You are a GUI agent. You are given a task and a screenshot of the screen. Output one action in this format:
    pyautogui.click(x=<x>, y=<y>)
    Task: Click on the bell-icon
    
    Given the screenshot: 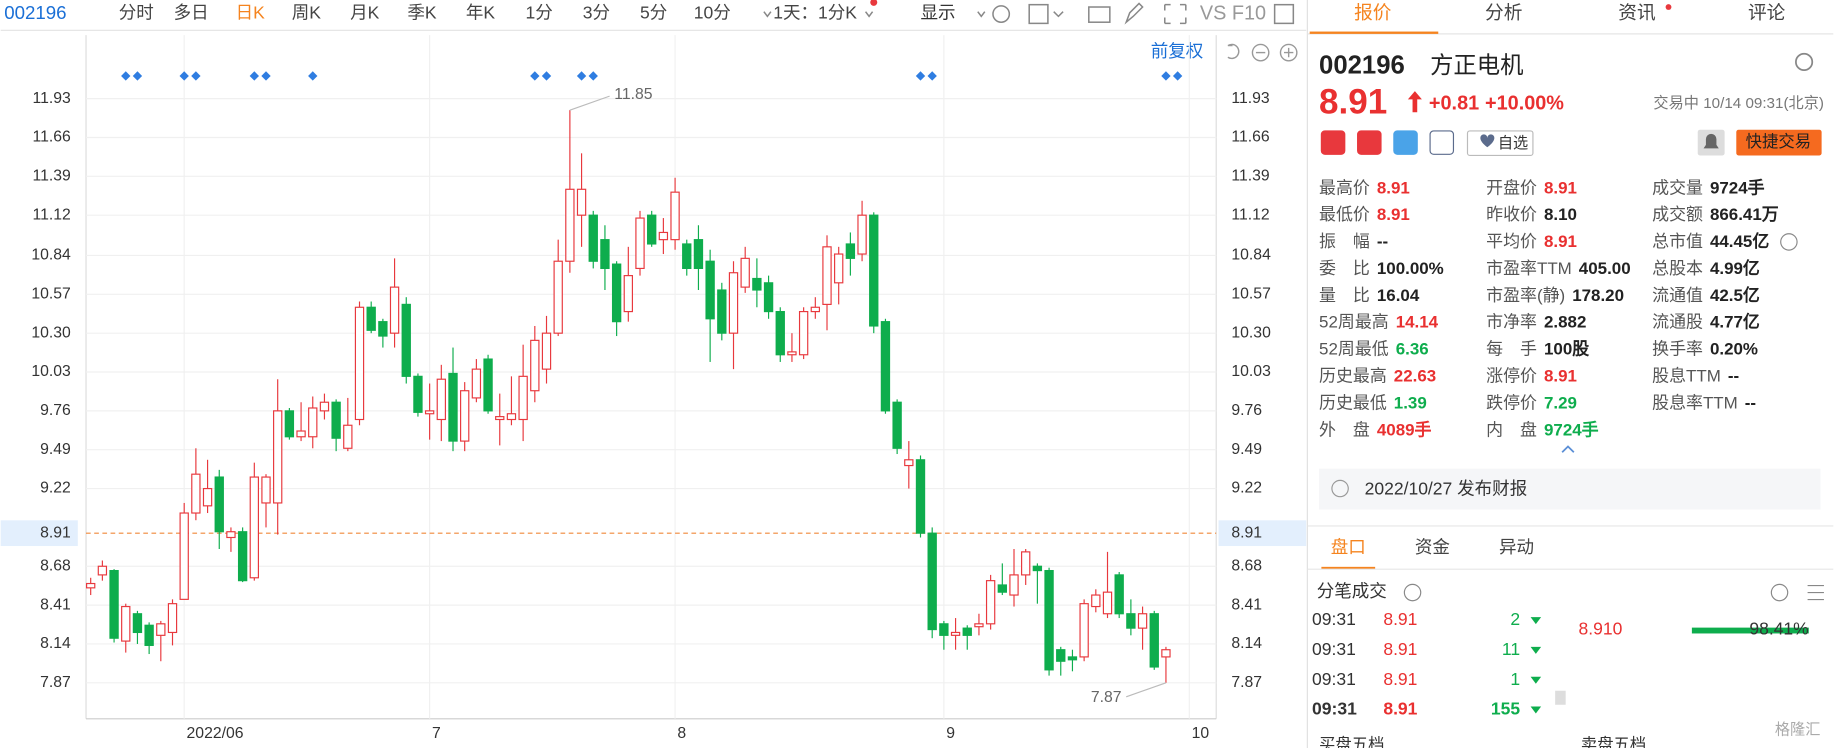 What is the action you would take?
    pyautogui.click(x=1711, y=141)
    